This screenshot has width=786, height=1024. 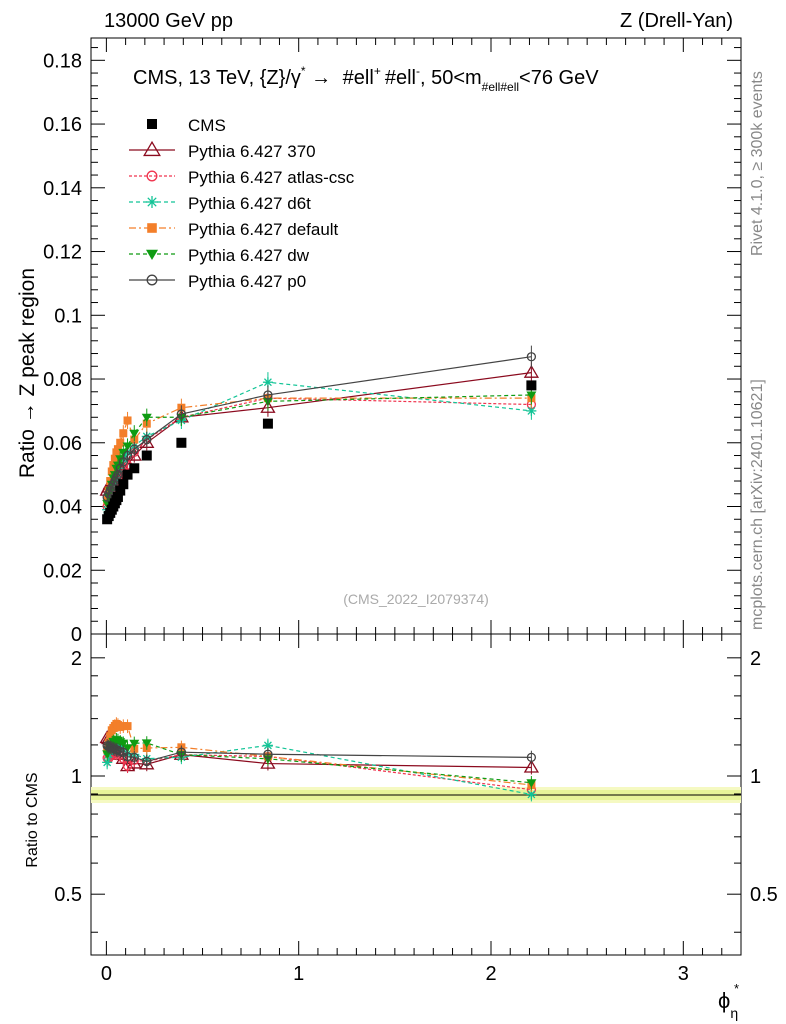 What do you see at coordinates (76, 659) in the screenshot?
I see `y-tick-label-ratio: 2` at bounding box center [76, 659].